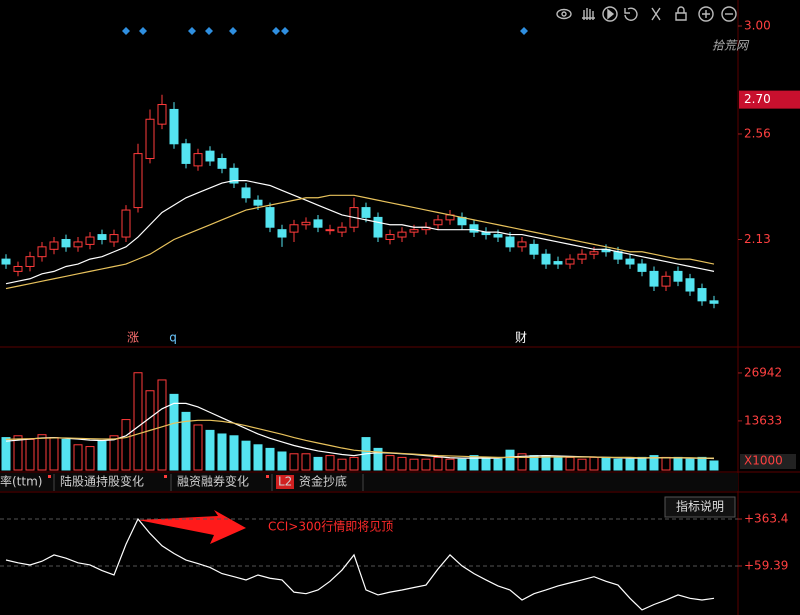 Image resolution: width=800 pixels, height=615 pixels. I want to click on tab-flag, so click(165, 476).